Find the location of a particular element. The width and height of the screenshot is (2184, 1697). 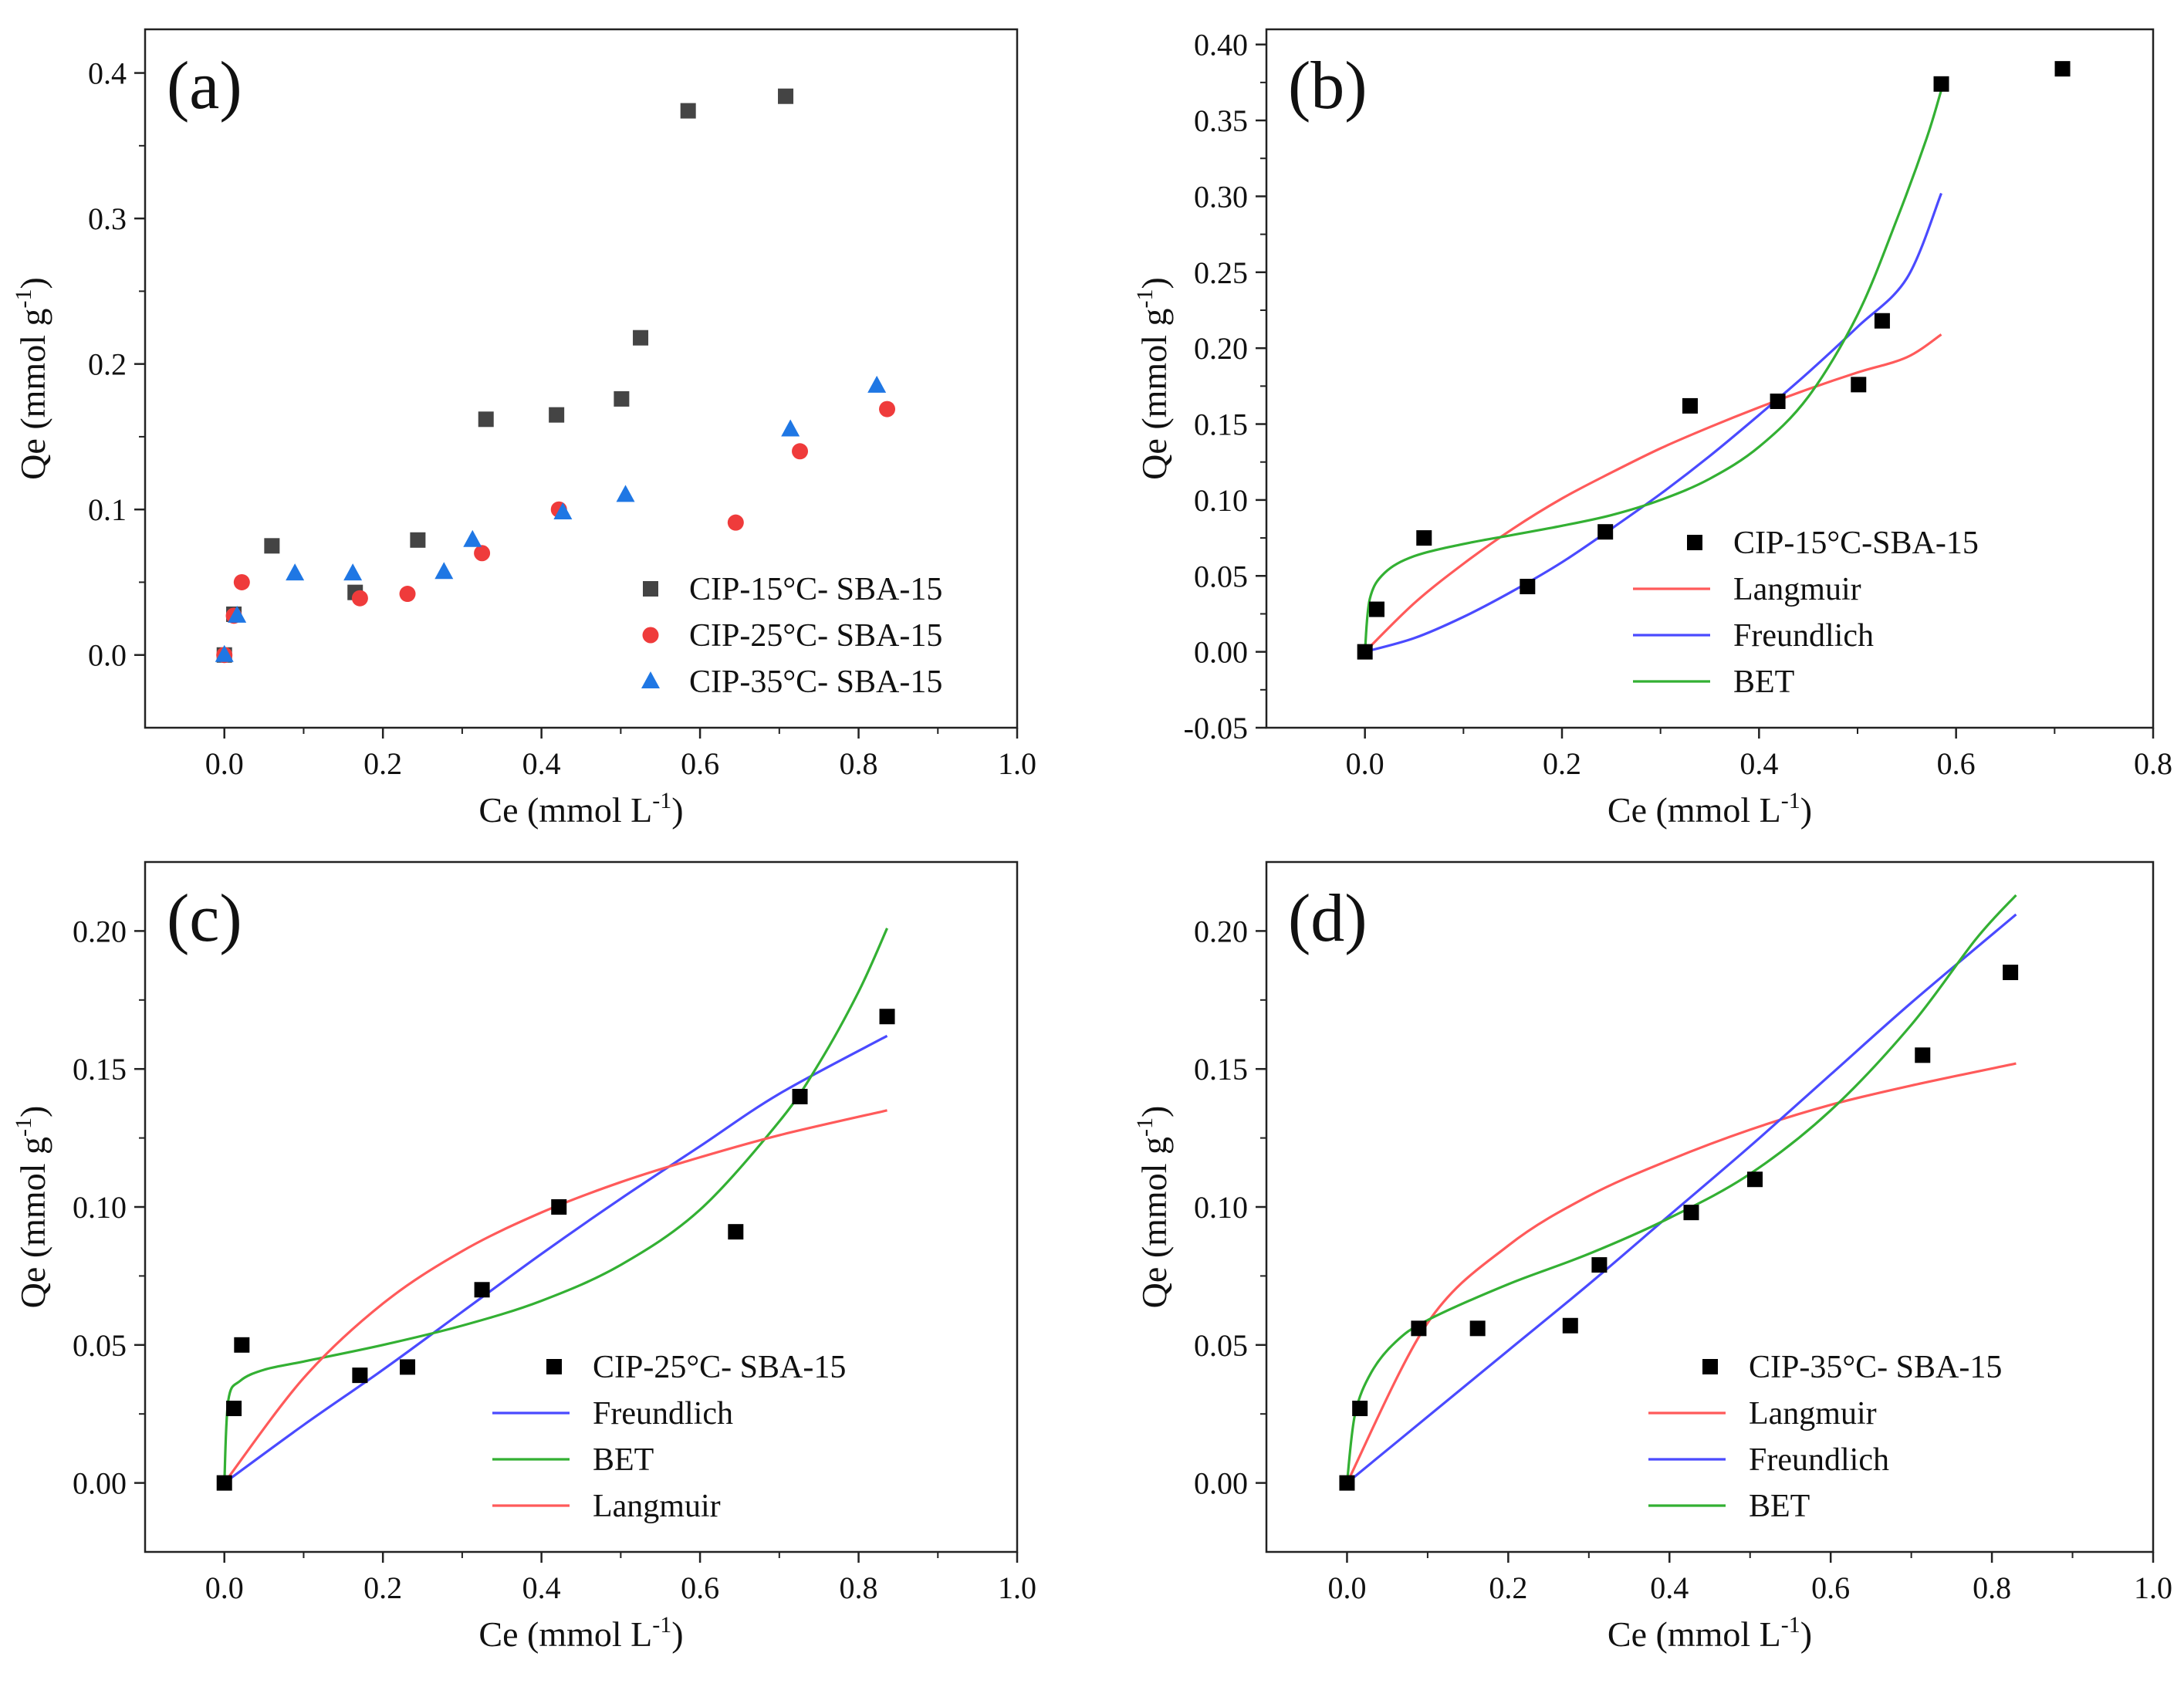

panel-label: (d) is located at coordinates (1328, 918).